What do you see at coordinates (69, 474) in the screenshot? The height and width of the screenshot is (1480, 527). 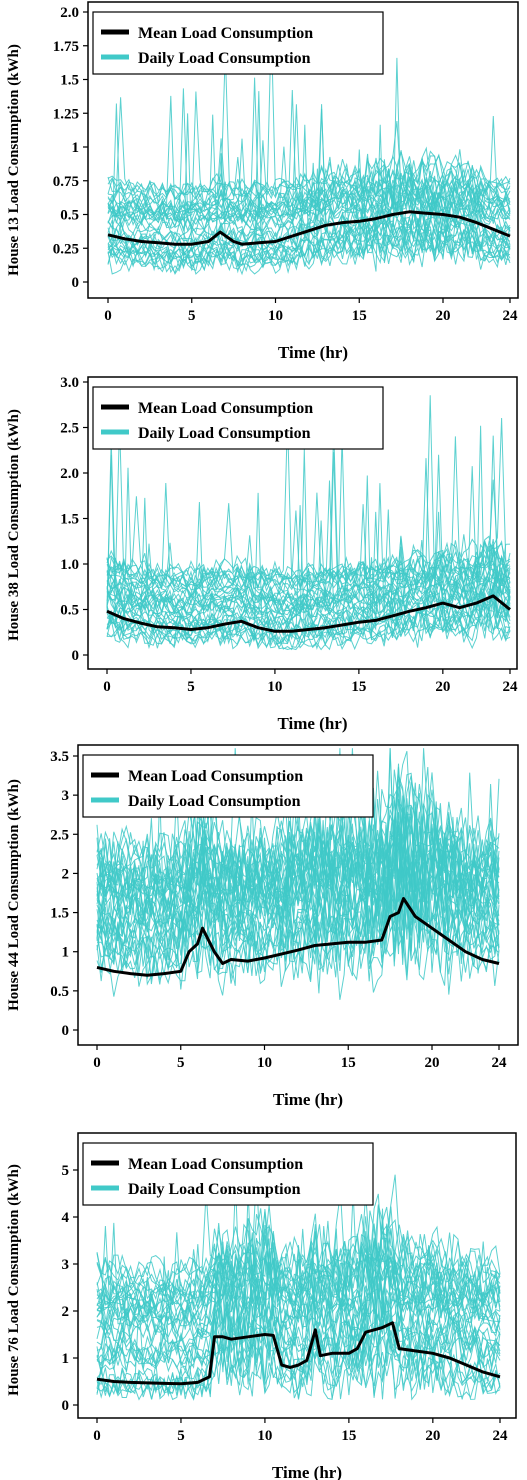 I see `y-tick-label: 2.0` at bounding box center [69, 474].